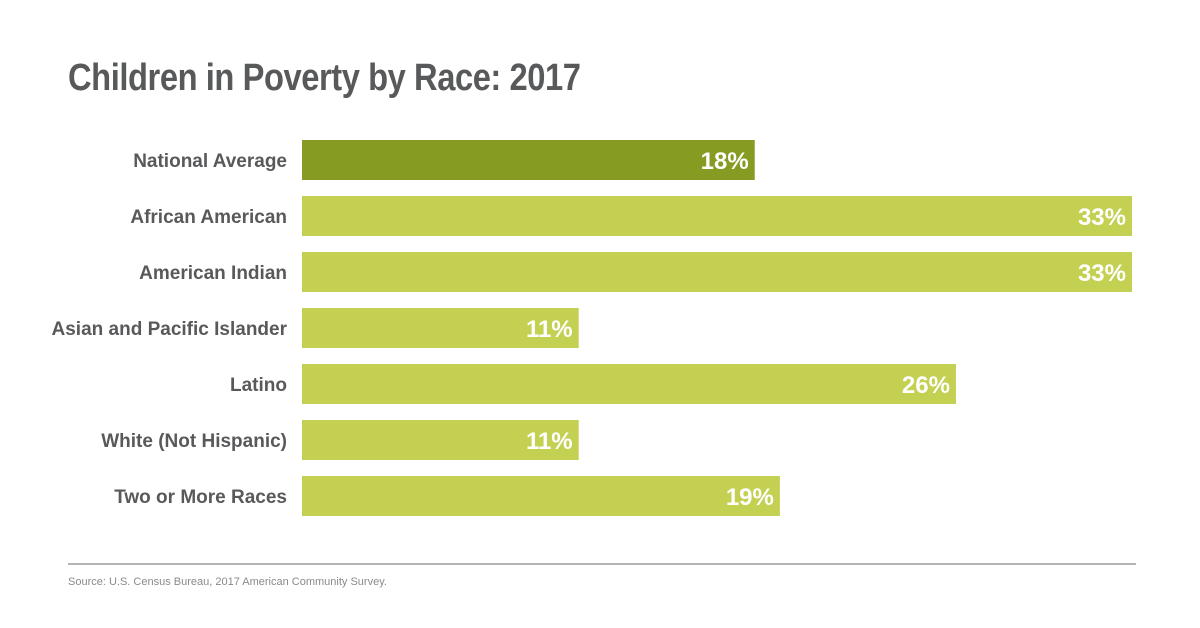 The height and width of the screenshot is (628, 1200). I want to click on chart-title: Children in Poverty by Race: 2017, so click(324, 78).